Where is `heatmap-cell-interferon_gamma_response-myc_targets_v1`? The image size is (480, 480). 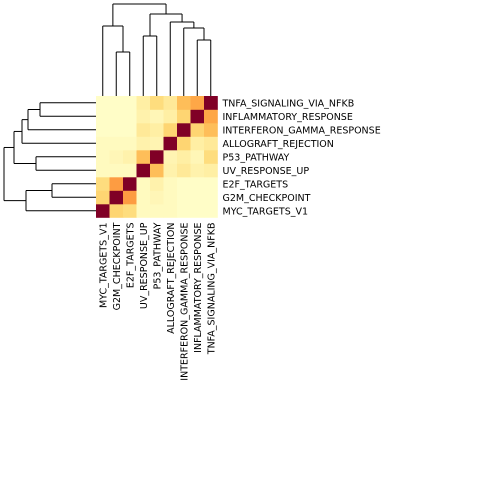
heatmap-cell-interferon_gamma_response-myc_targets_v1 is located at coordinates (103, 130).